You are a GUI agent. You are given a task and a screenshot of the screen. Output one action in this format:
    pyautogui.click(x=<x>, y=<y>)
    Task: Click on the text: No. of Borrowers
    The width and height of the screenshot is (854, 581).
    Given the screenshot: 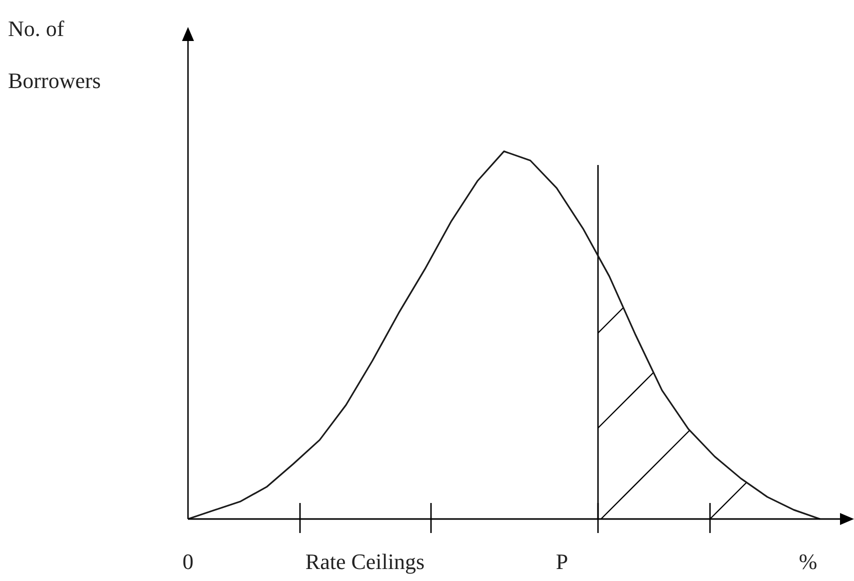 What is the action you would take?
    pyautogui.click(x=54, y=54)
    